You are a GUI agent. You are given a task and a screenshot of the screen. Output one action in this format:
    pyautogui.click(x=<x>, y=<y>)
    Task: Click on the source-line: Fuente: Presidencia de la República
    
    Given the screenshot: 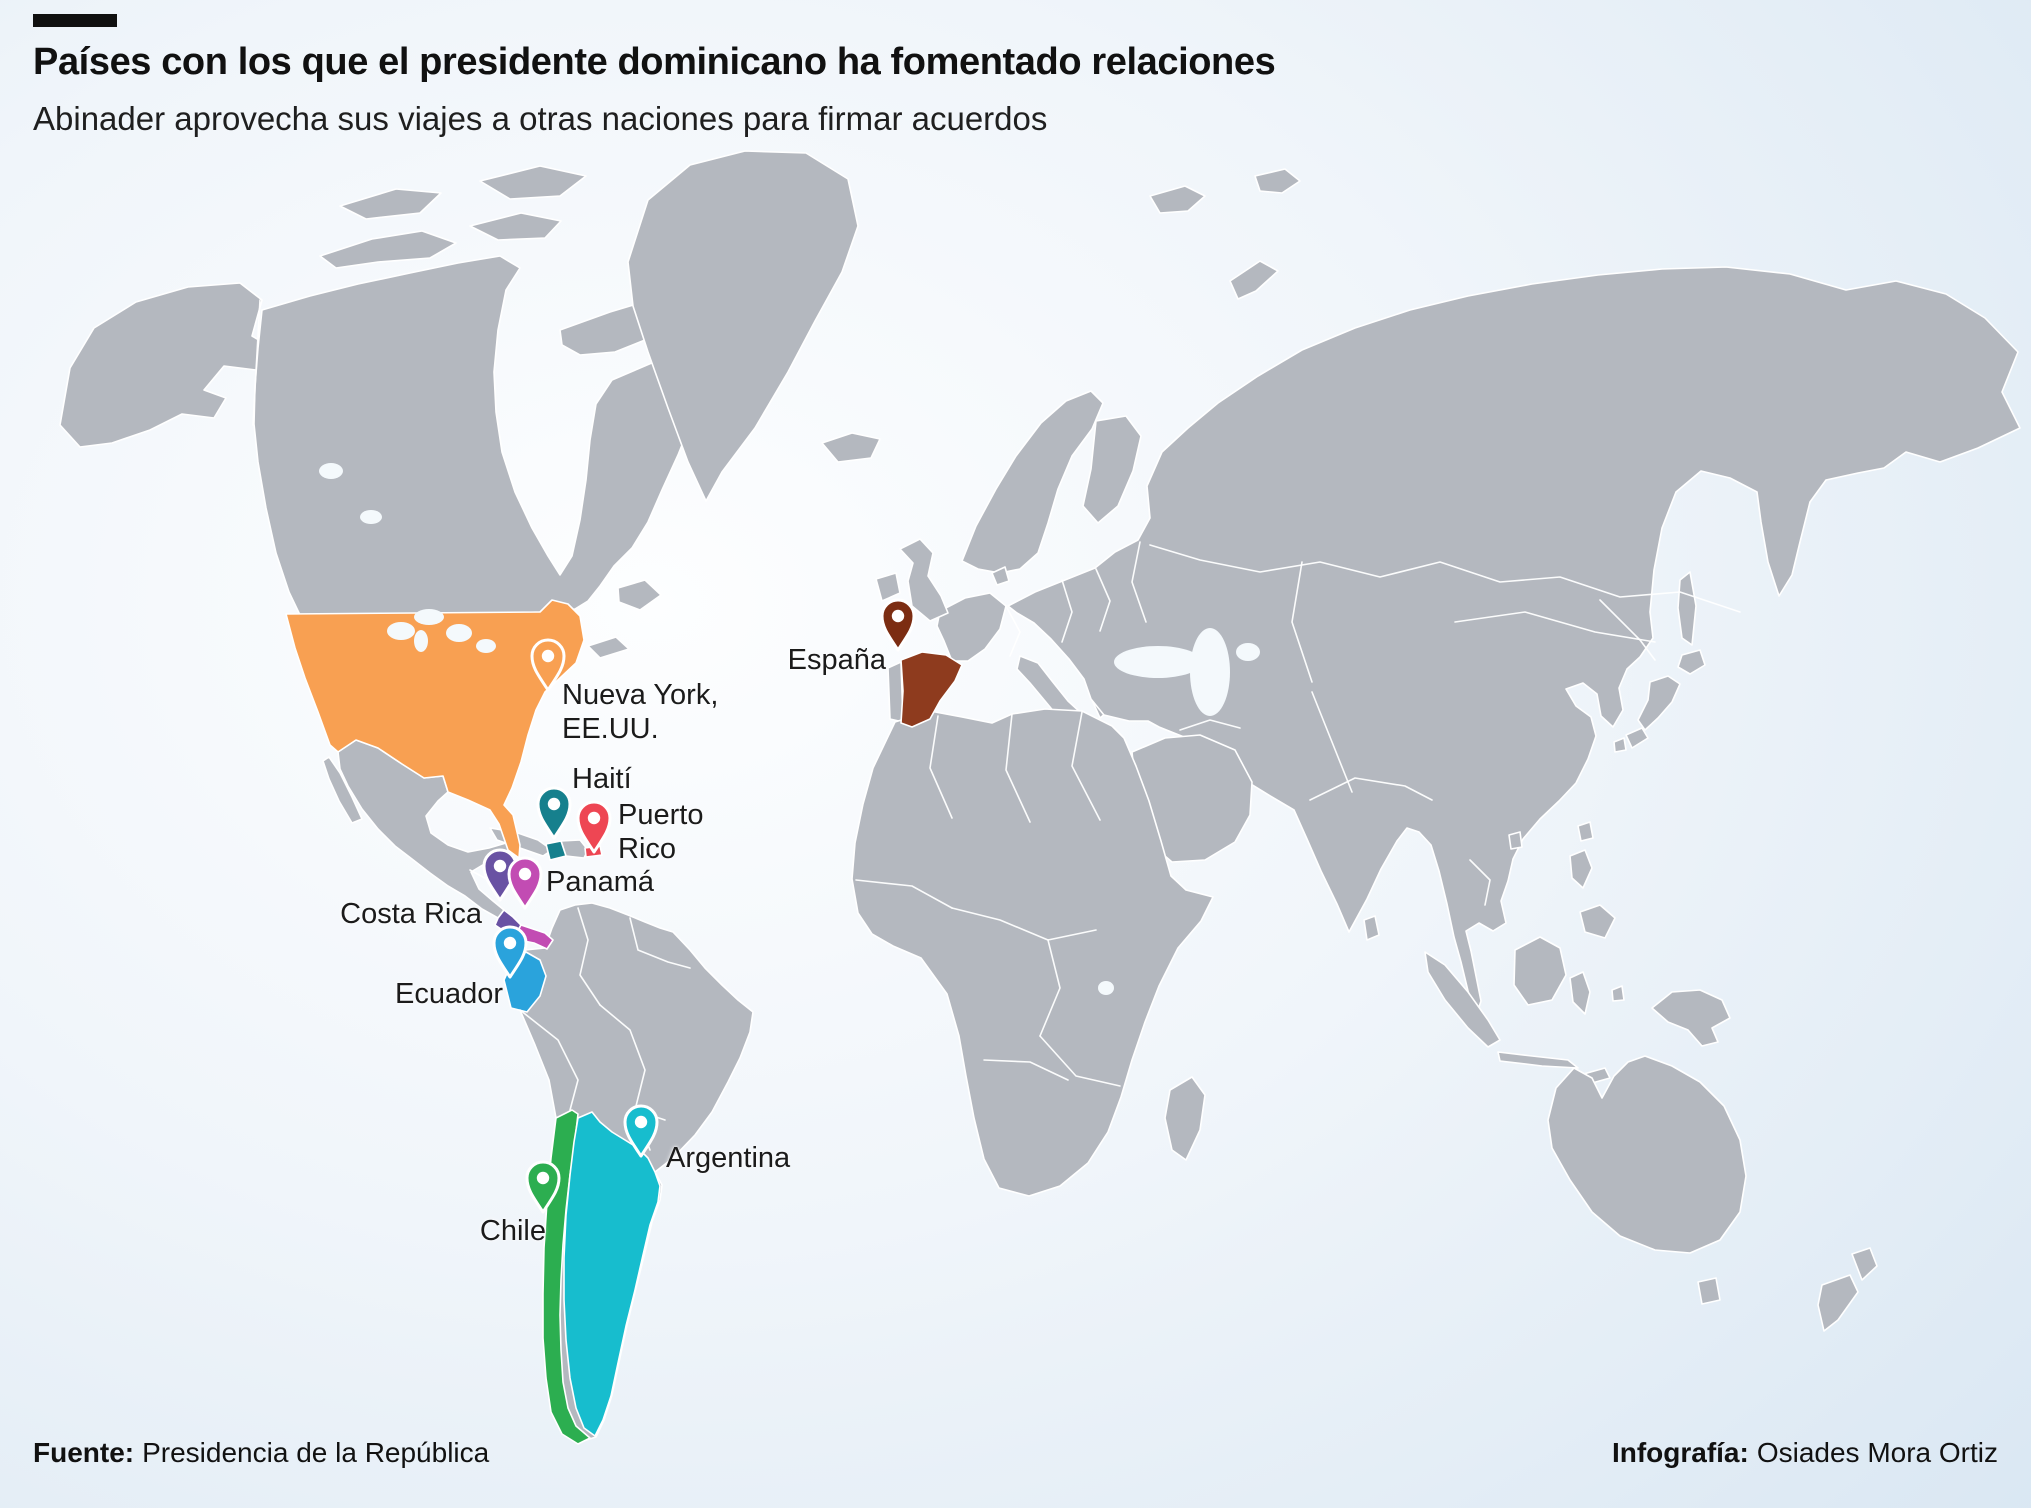 What is the action you would take?
    pyautogui.click(x=261, y=1453)
    